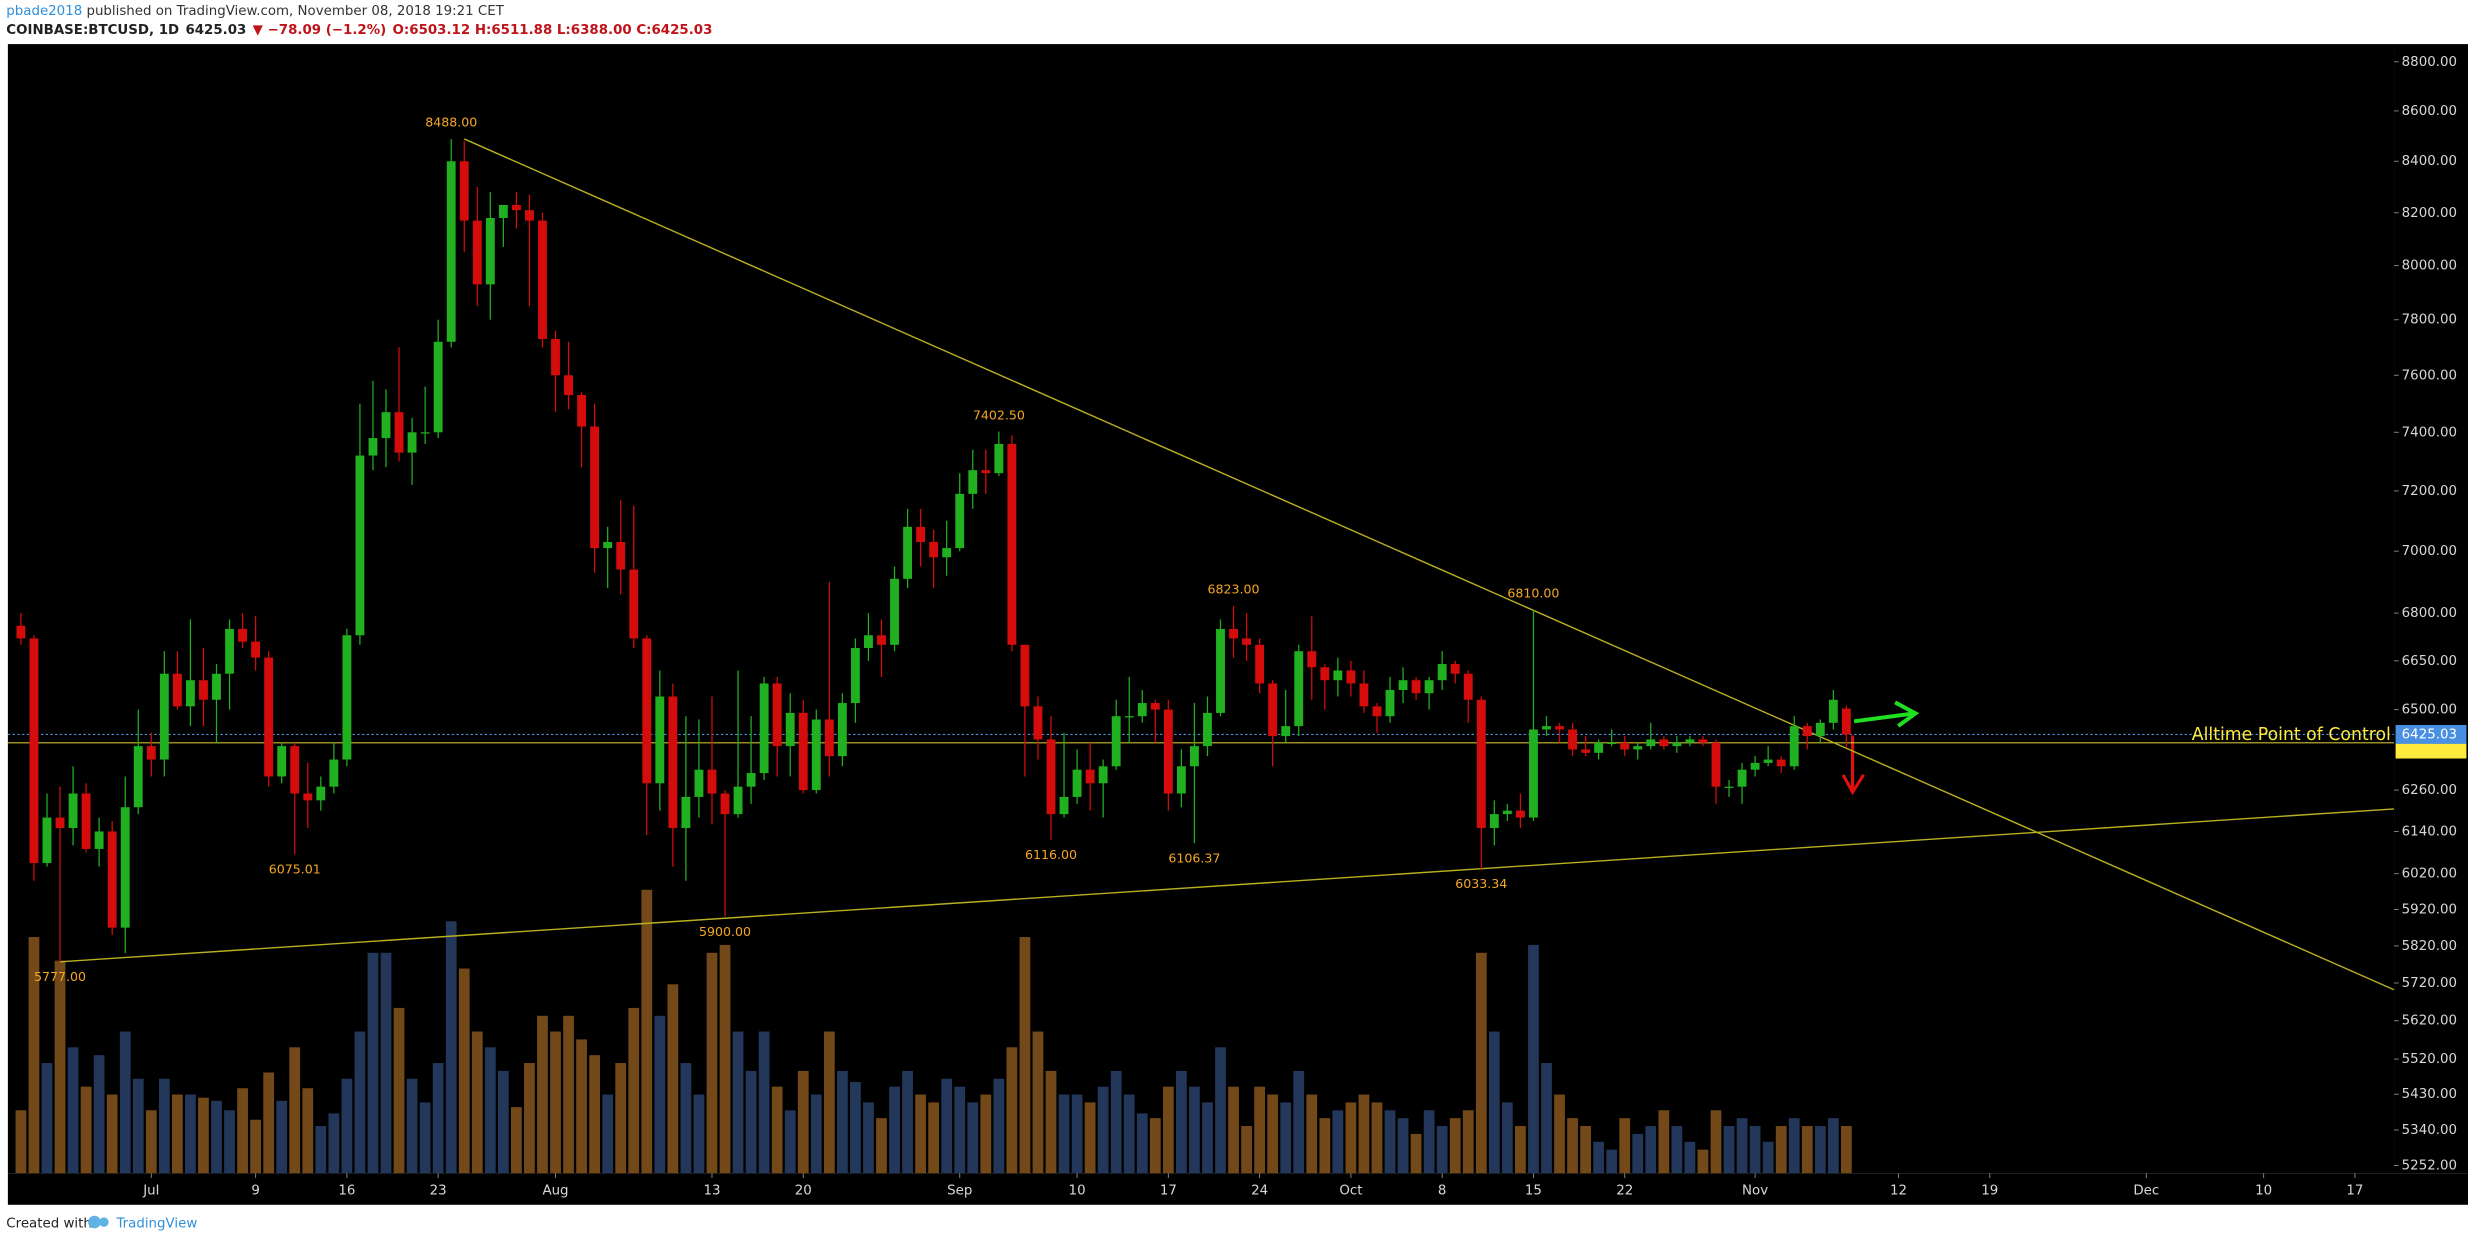 Image resolution: width=2468 pixels, height=1241 pixels. I want to click on y-tick-label: 5720.00, so click(2429, 983).